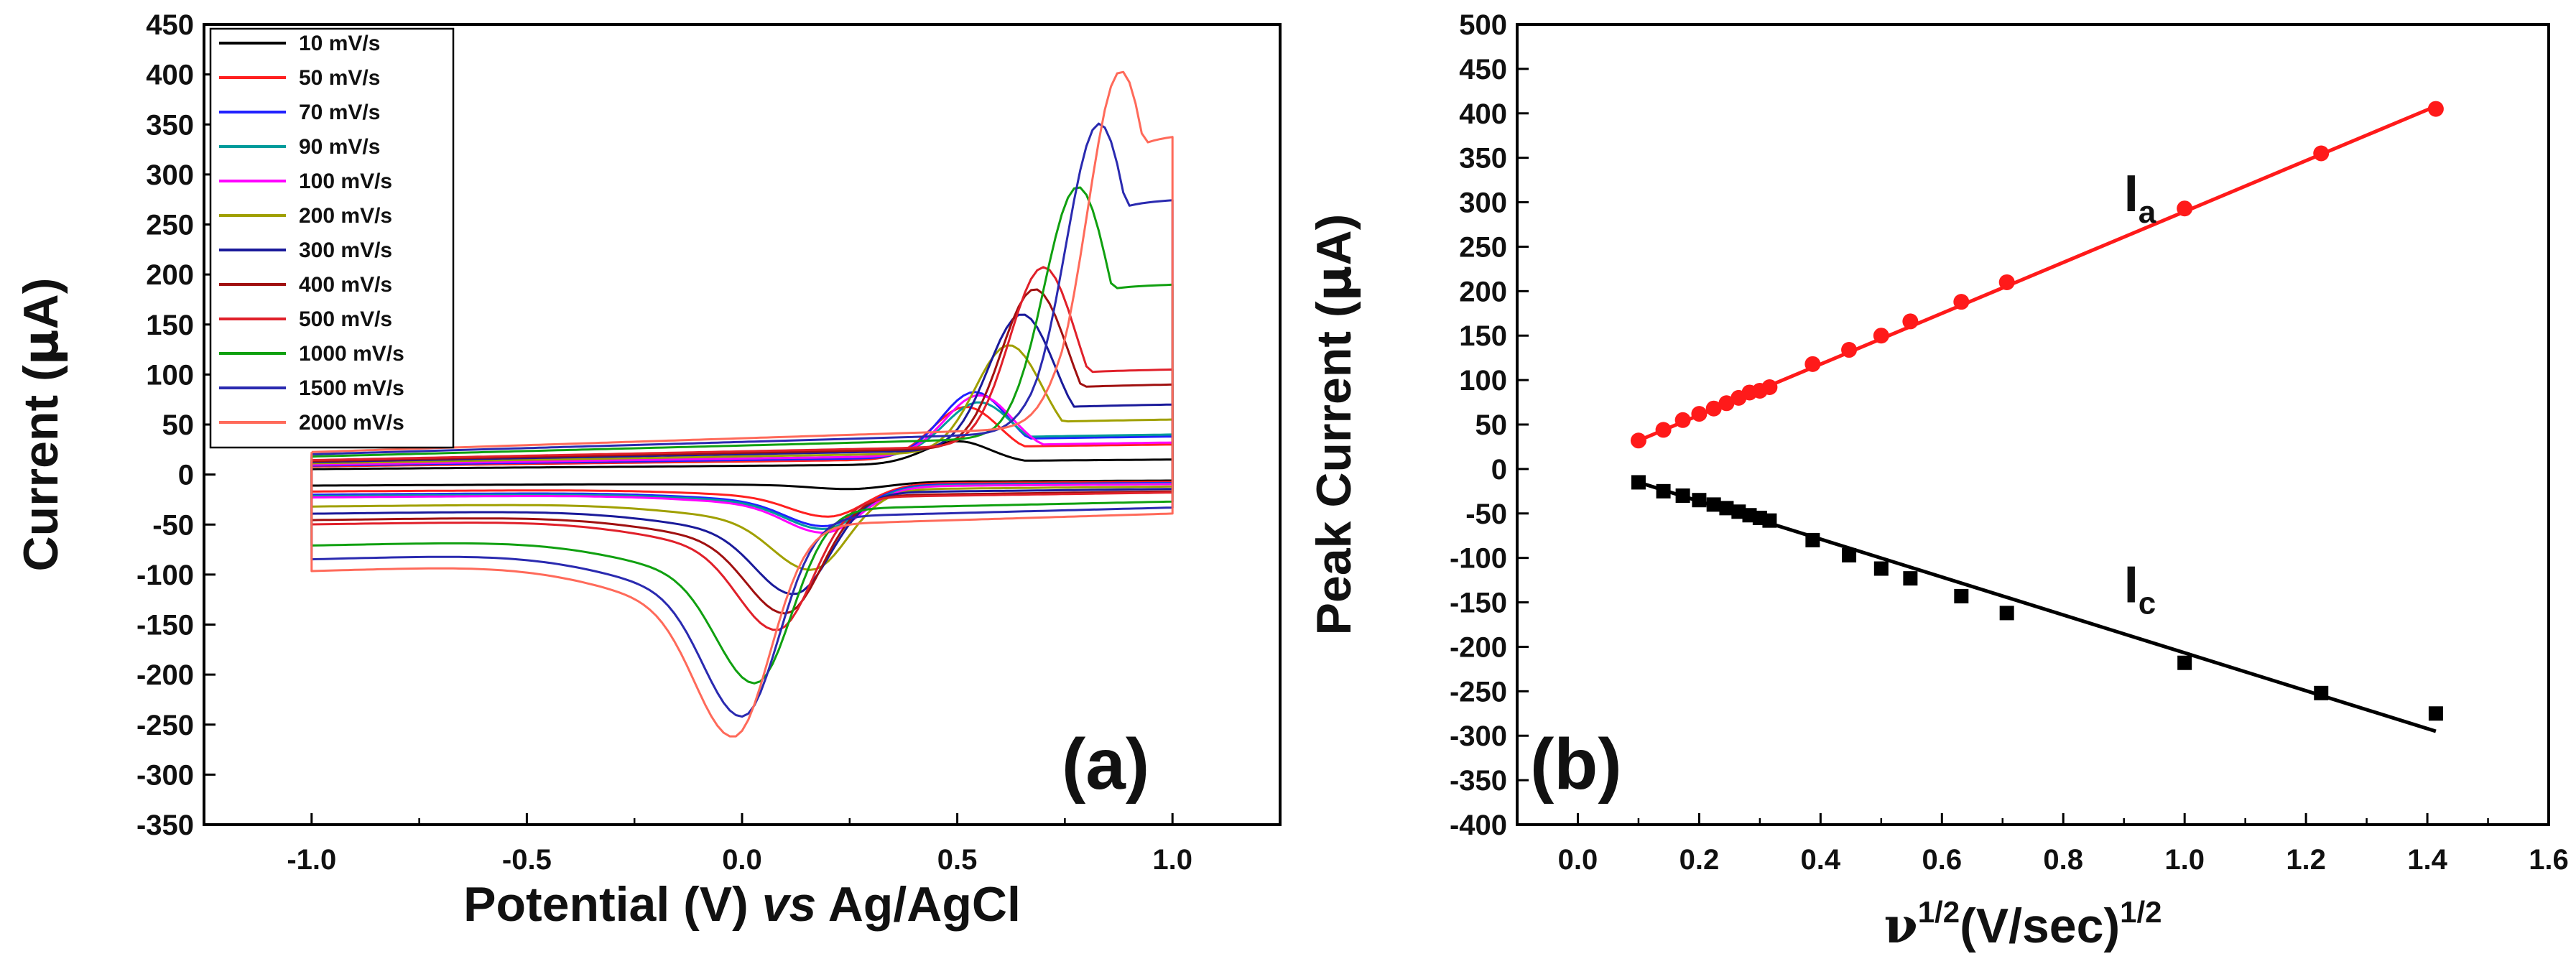  I want to click on panel-a-y-tick-label: 50, so click(178, 425).